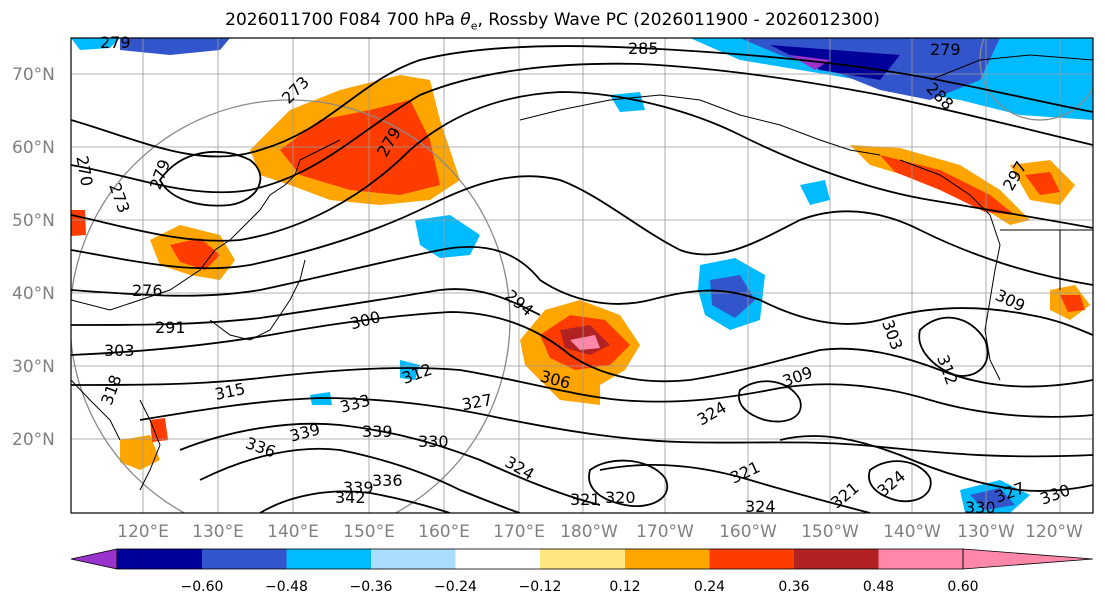 The height and width of the screenshot is (606, 1105). Describe the element at coordinates (830, 532) in the screenshot. I see `lon-label-150w: 150°W` at that location.